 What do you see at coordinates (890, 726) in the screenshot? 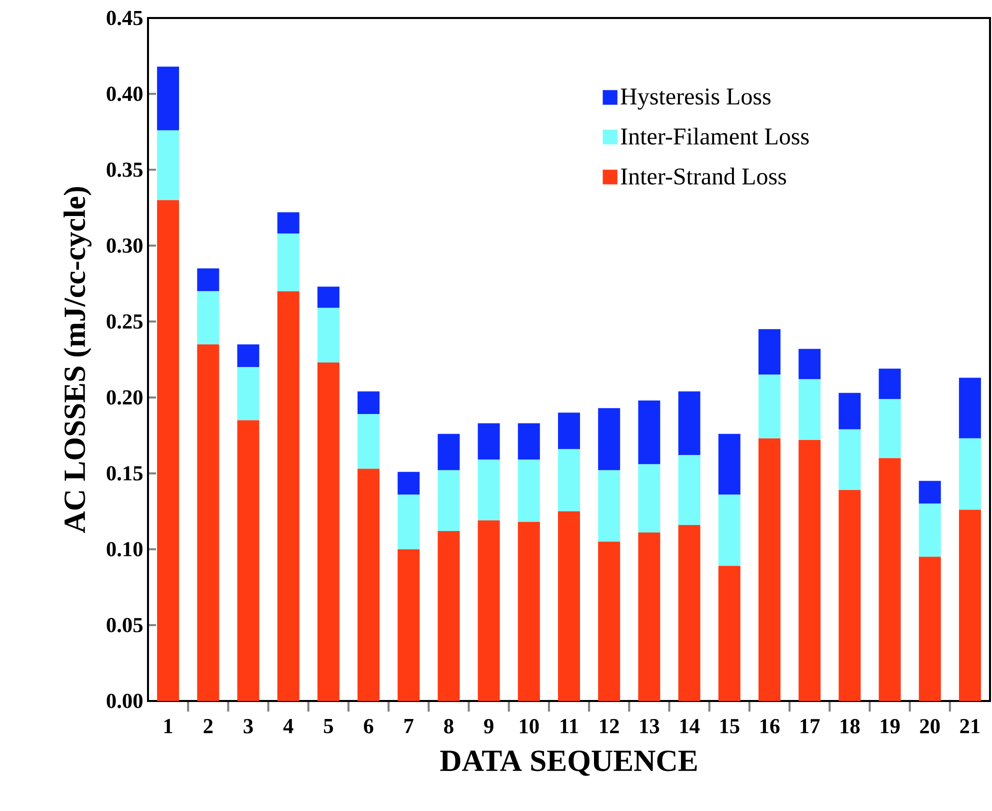
I see `x-tick-label: 19` at bounding box center [890, 726].